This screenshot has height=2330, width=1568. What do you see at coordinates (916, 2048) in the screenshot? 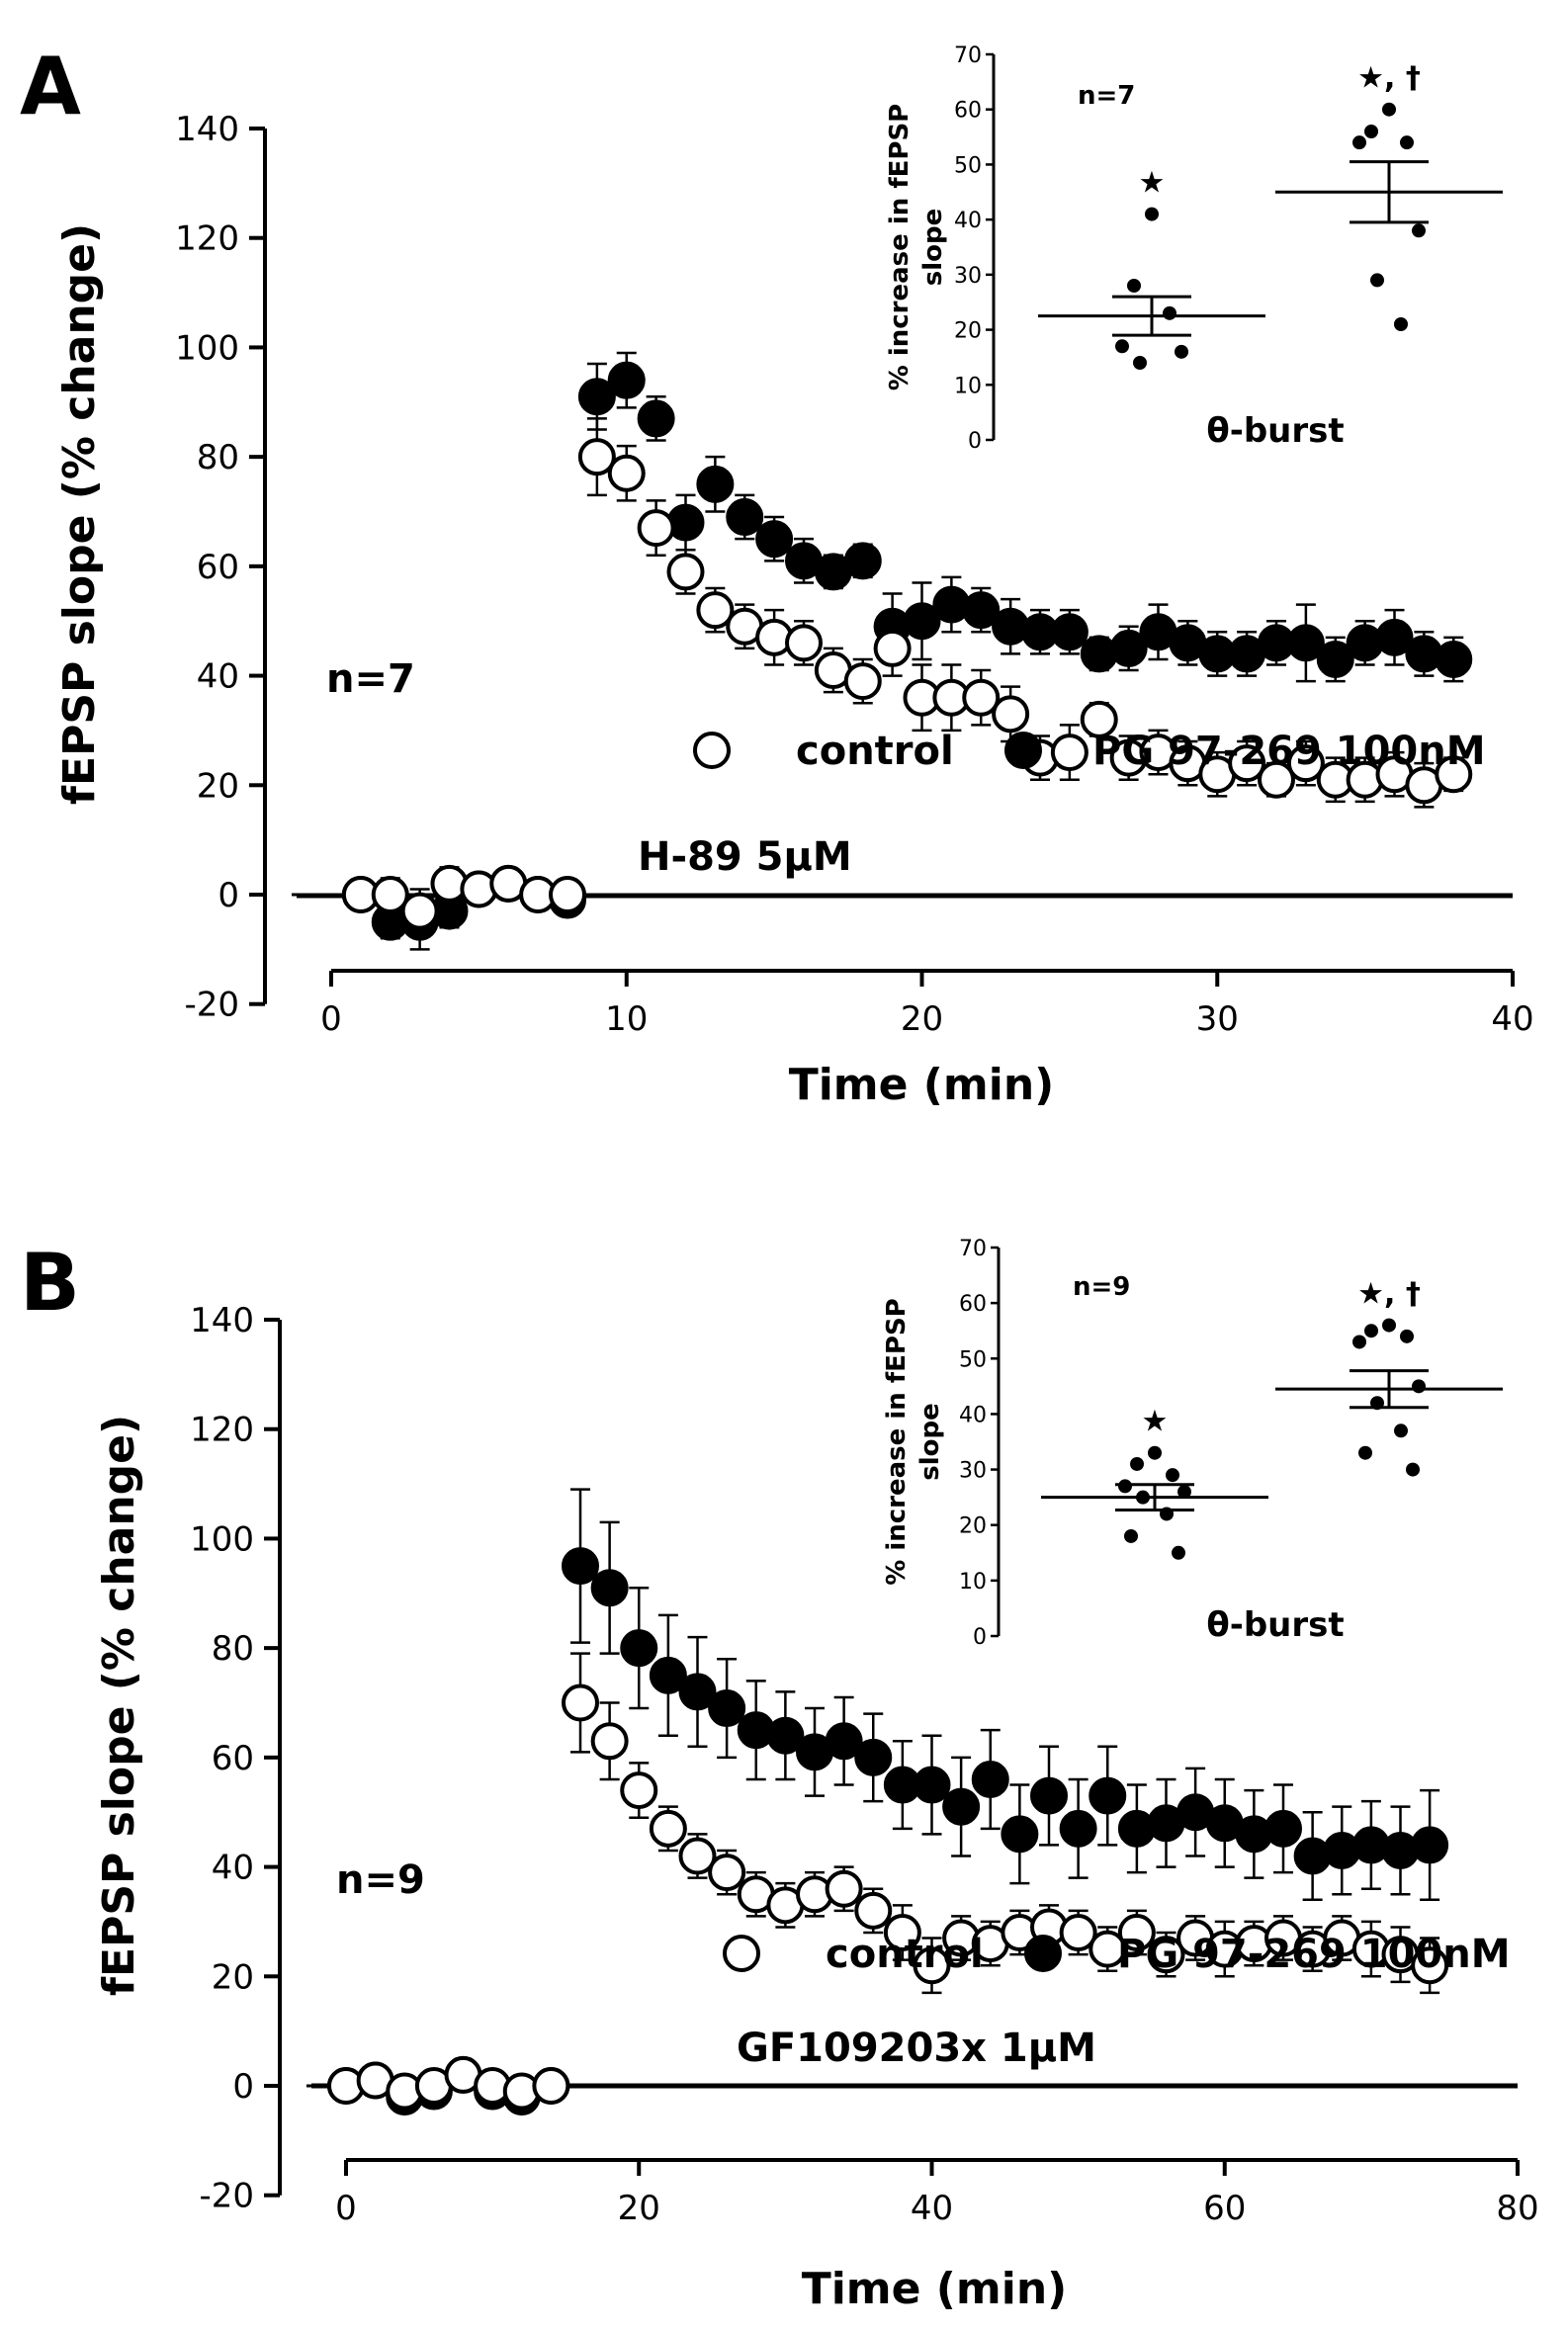
I see `drug-label: GF109203x 1µM` at bounding box center [916, 2048].